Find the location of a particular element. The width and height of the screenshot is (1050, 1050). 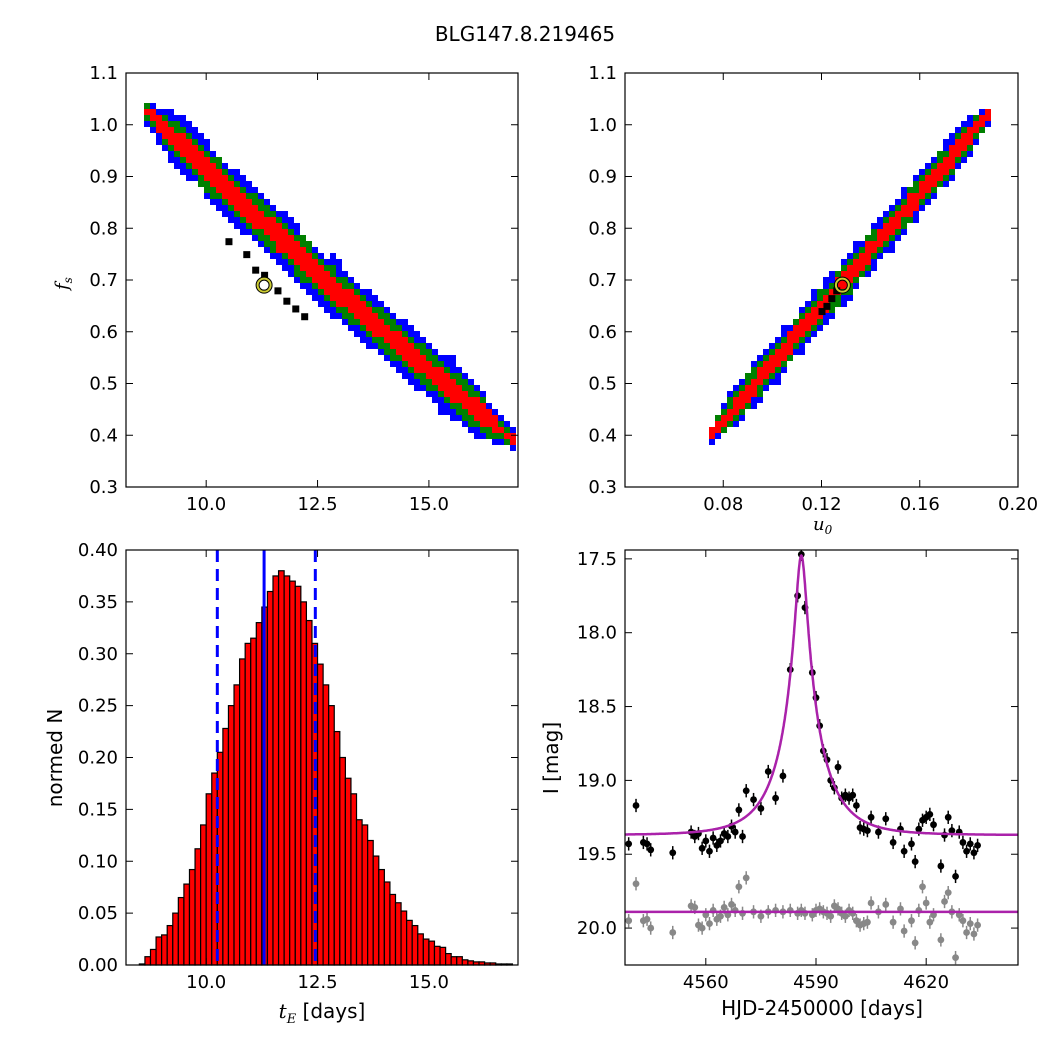

axes-frame is located at coordinates (322, 757).